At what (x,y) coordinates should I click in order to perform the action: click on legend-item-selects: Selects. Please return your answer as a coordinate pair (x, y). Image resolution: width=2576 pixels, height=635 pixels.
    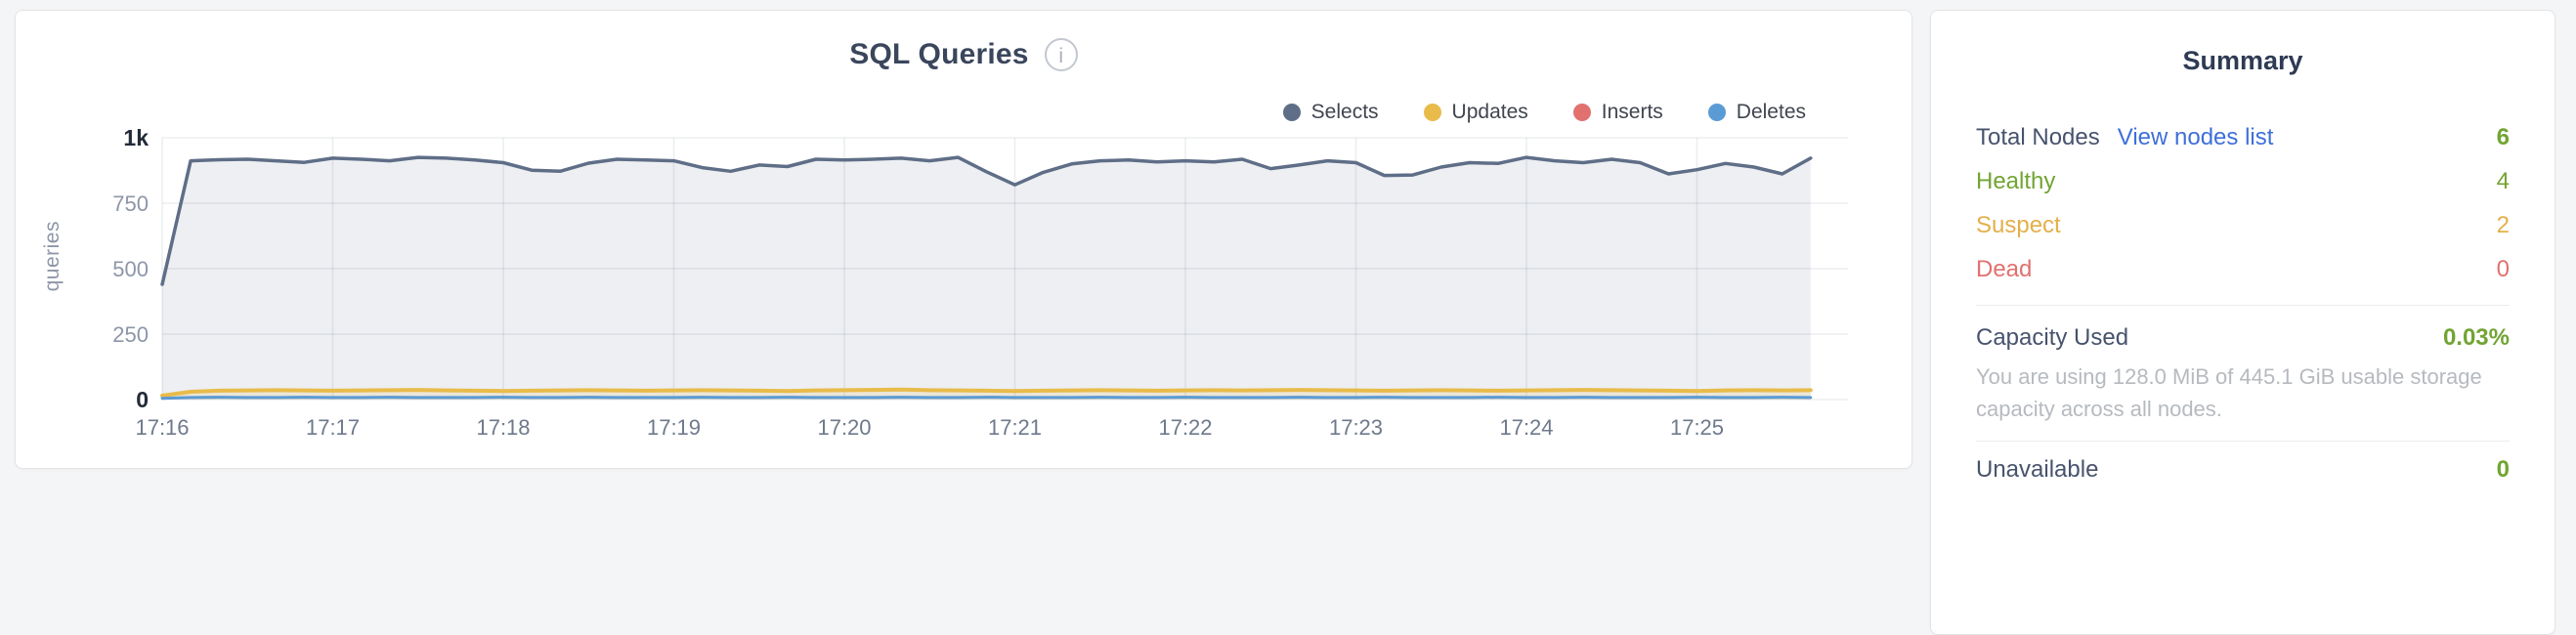
    Looking at the image, I should click on (1330, 112).